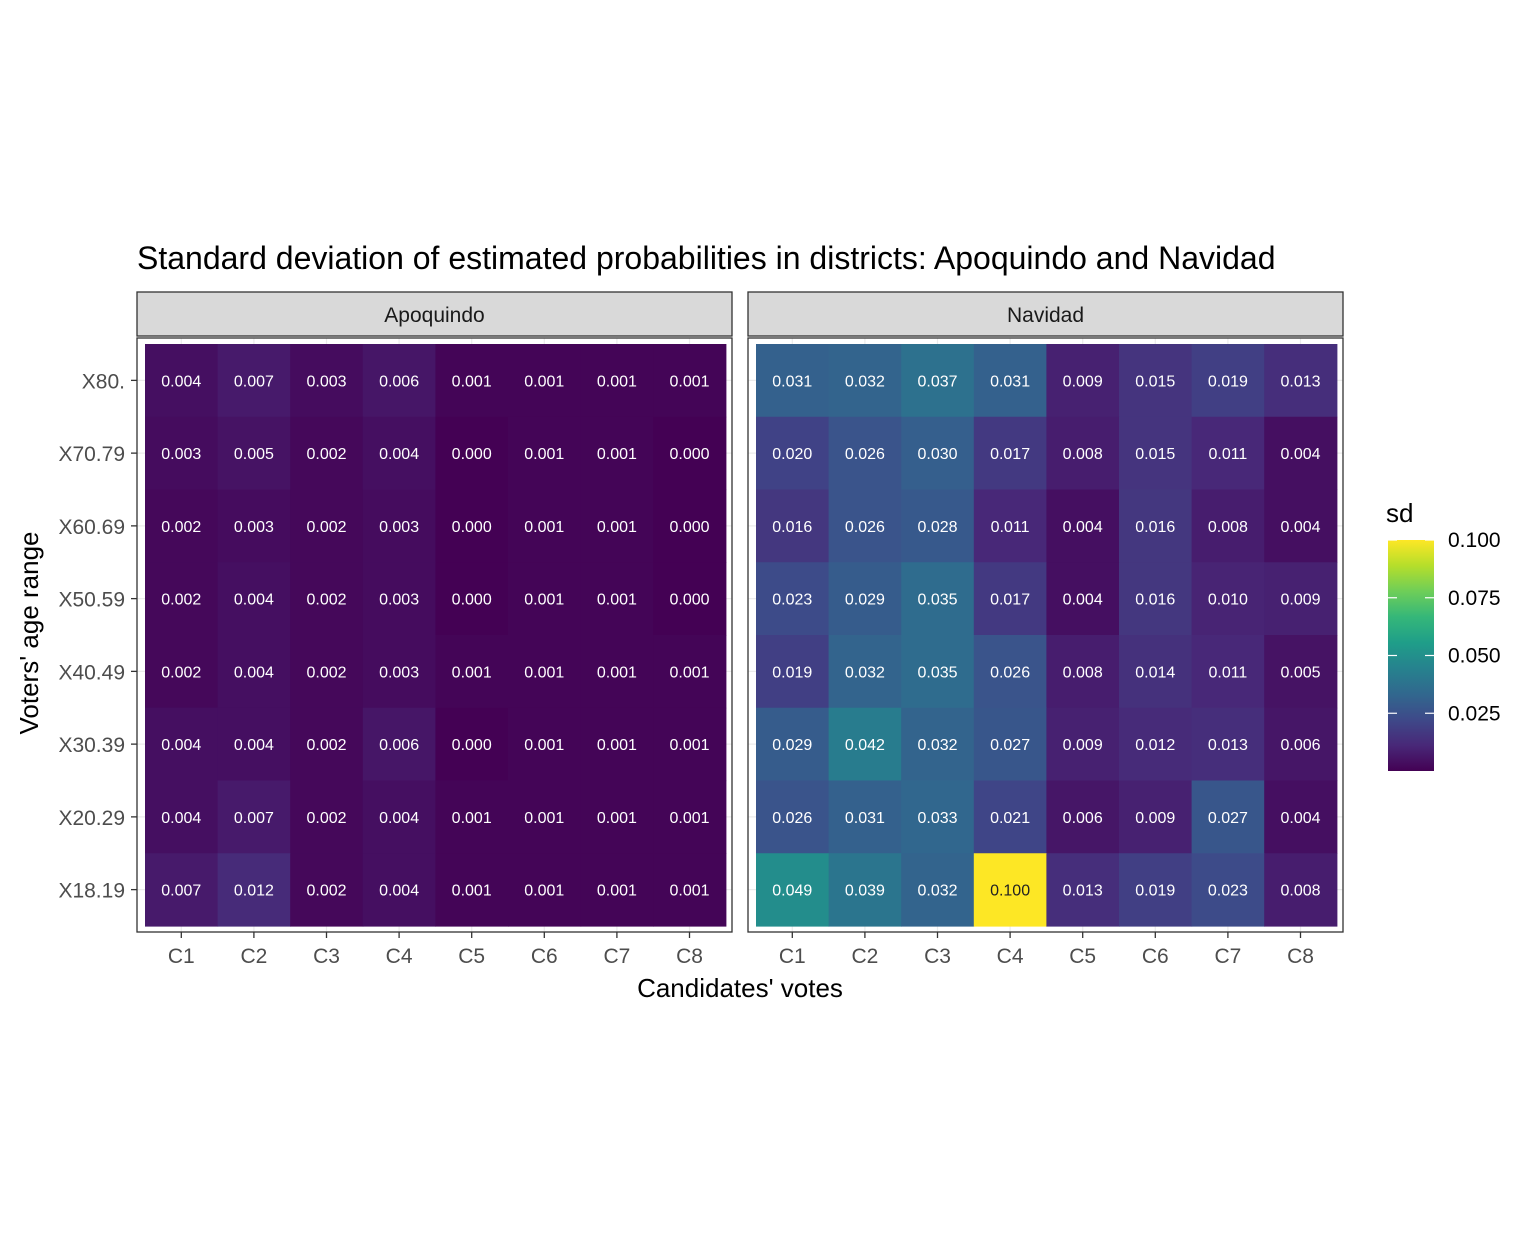 Image resolution: width=1536 pixels, height=1248 pixels. Describe the element at coordinates (91, 745) in the screenshot. I see `y-tick-label: X30.39` at that location.